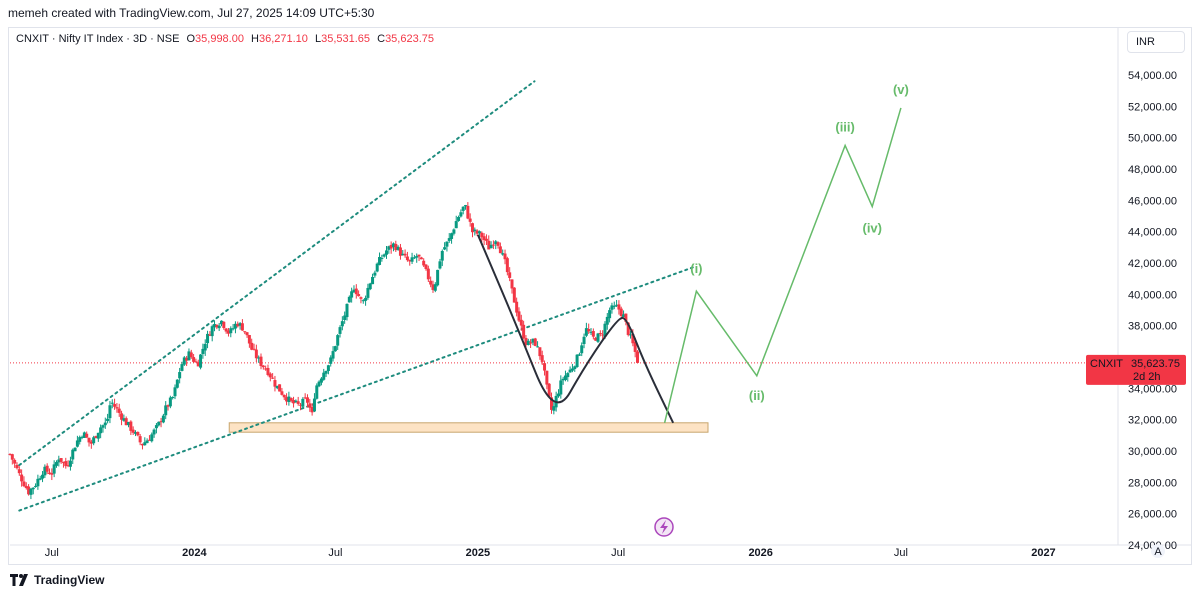 This screenshot has height=597, width=1200. Describe the element at coordinates (1156, 42) in the screenshot. I see `currency-button: INR` at that location.